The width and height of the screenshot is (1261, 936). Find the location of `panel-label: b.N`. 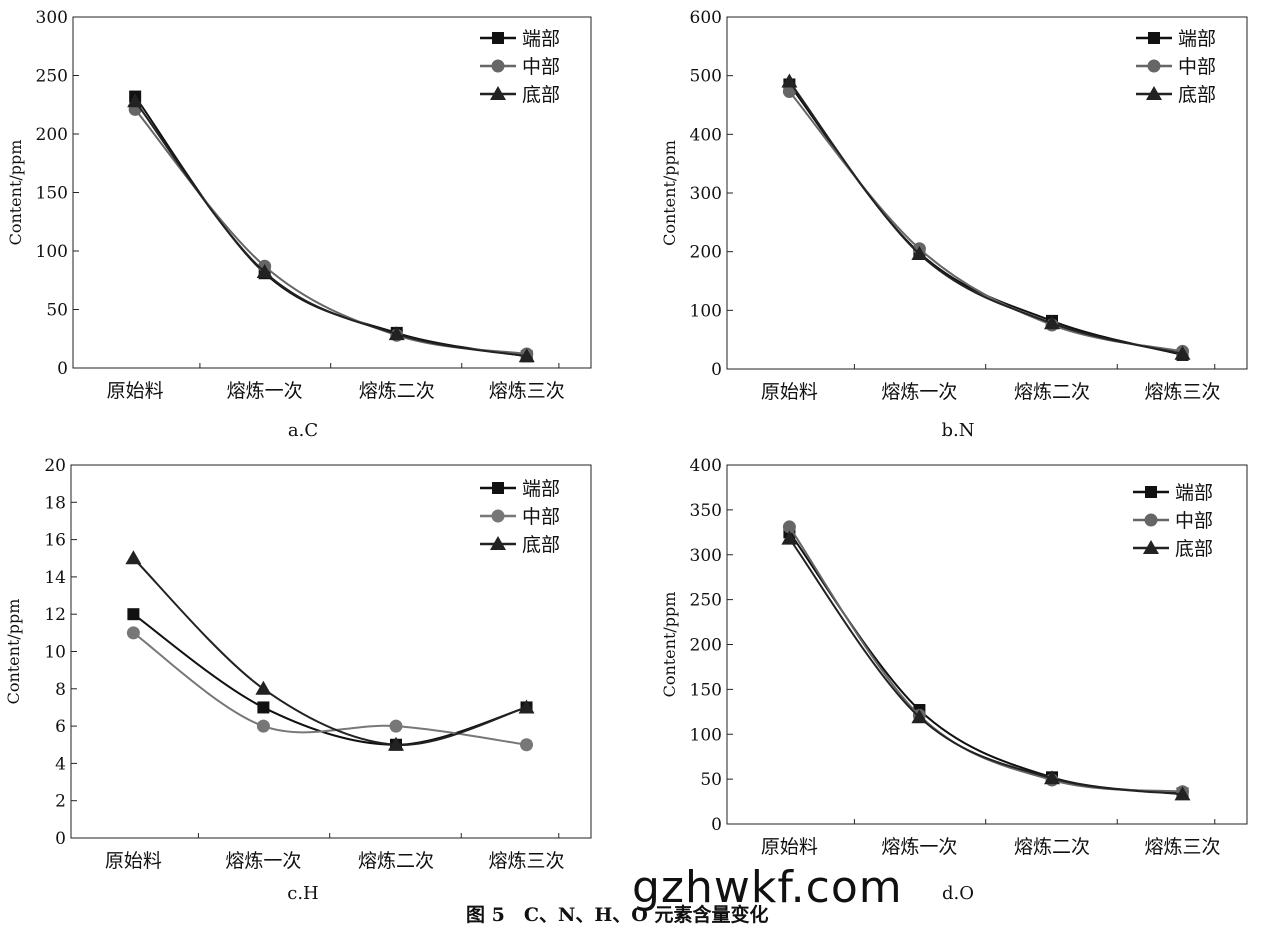

panel-label: b.N is located at coordinates (958, 430).